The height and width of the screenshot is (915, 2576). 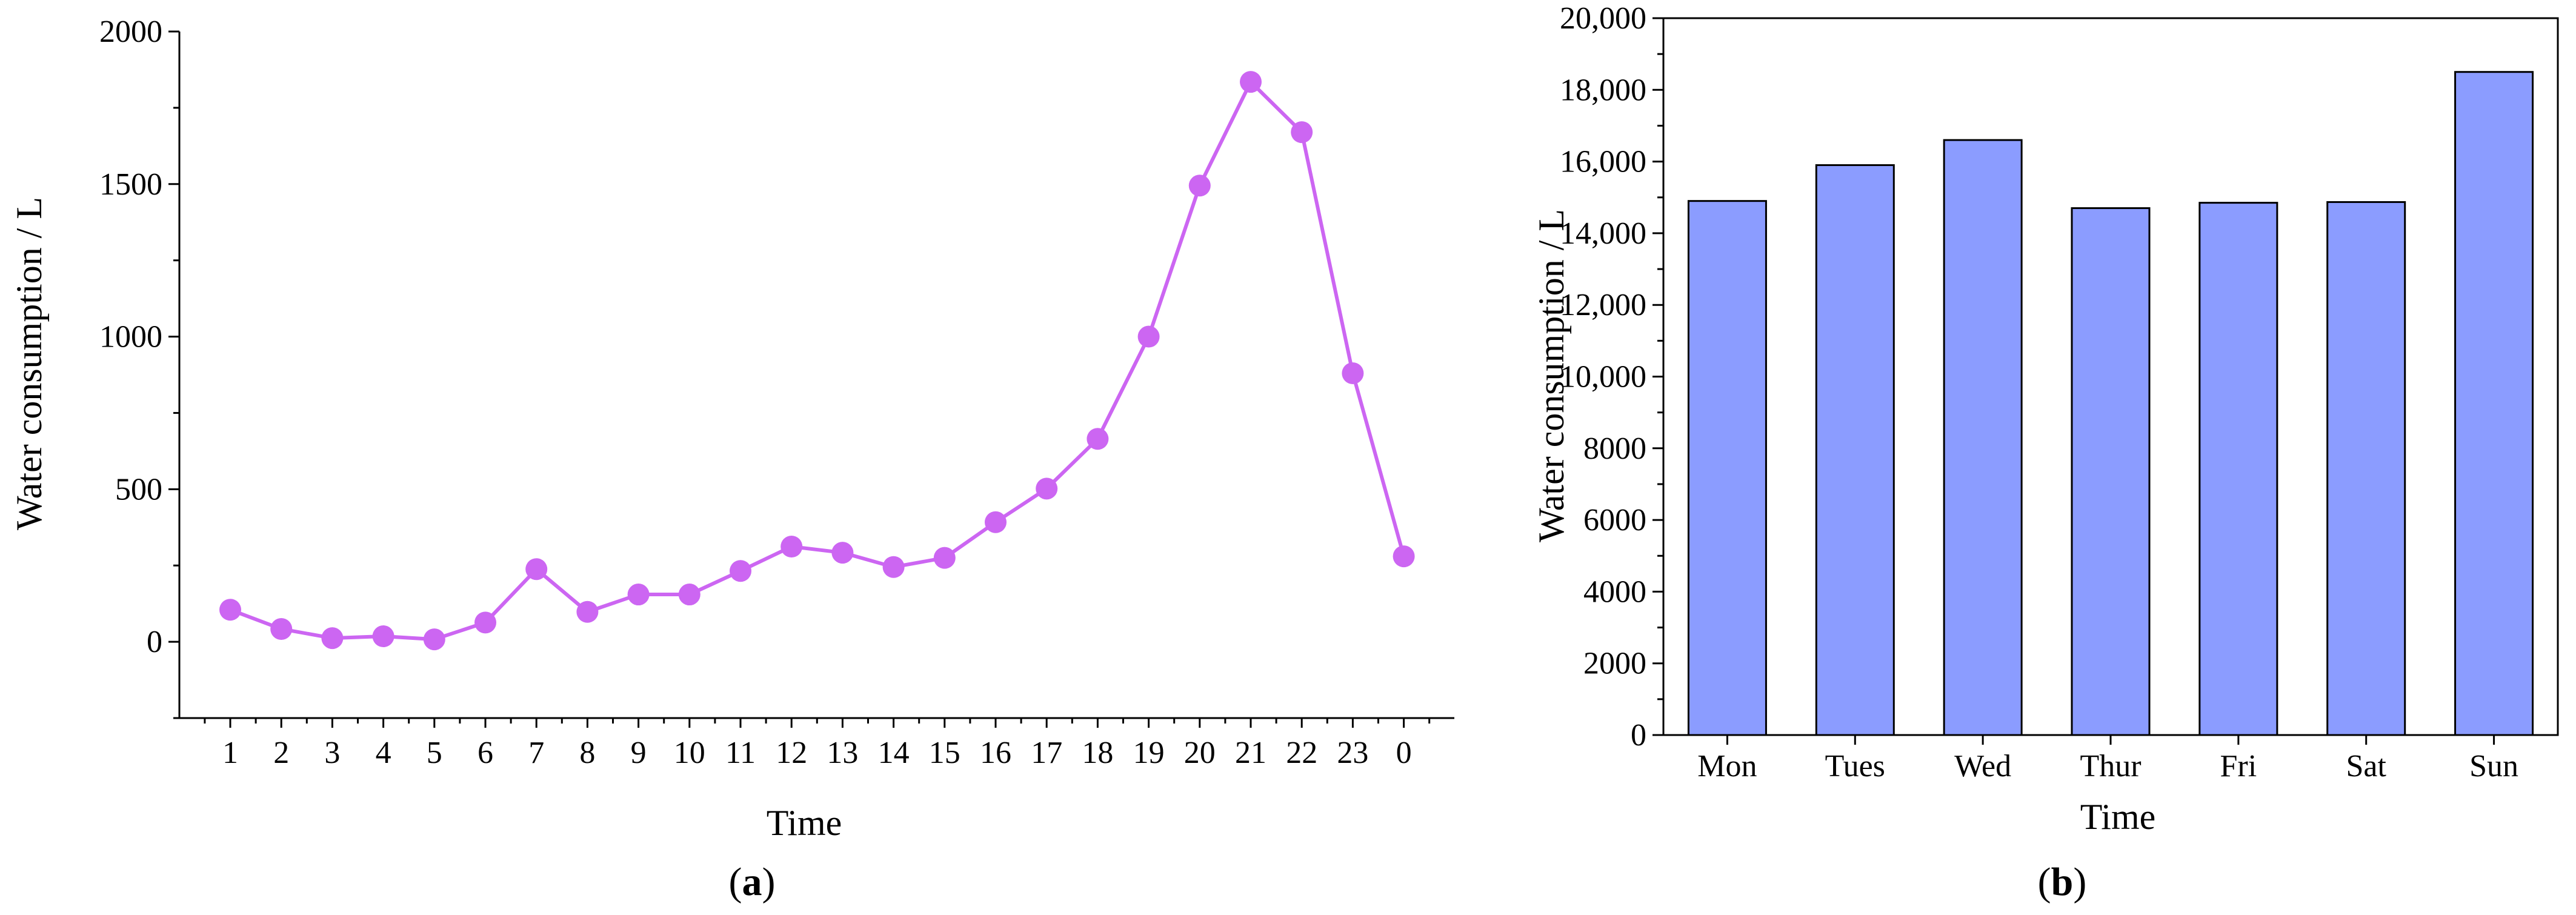 What do you see at coordinates (2118, 817) in the screenshot?
I see `panel-b-x-axis-title: Time` at bounding box center [2118, 817].